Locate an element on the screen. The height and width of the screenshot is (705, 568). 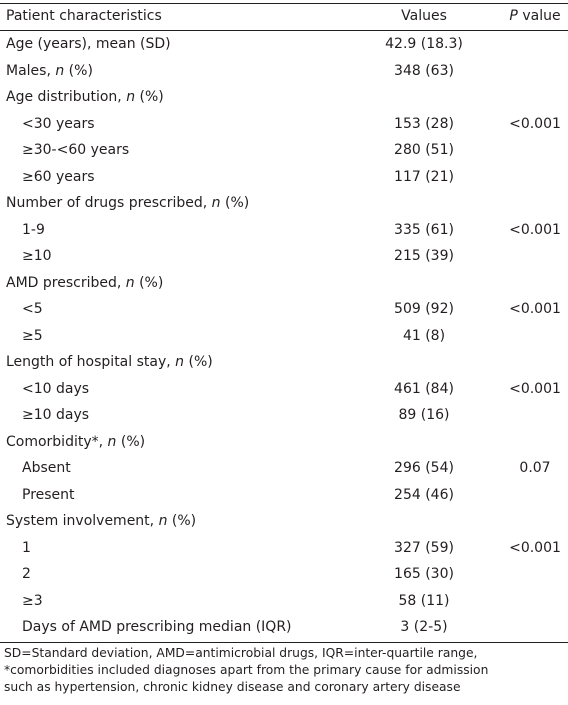
text-segment: 1-9 is located at coordinates (33, 229).